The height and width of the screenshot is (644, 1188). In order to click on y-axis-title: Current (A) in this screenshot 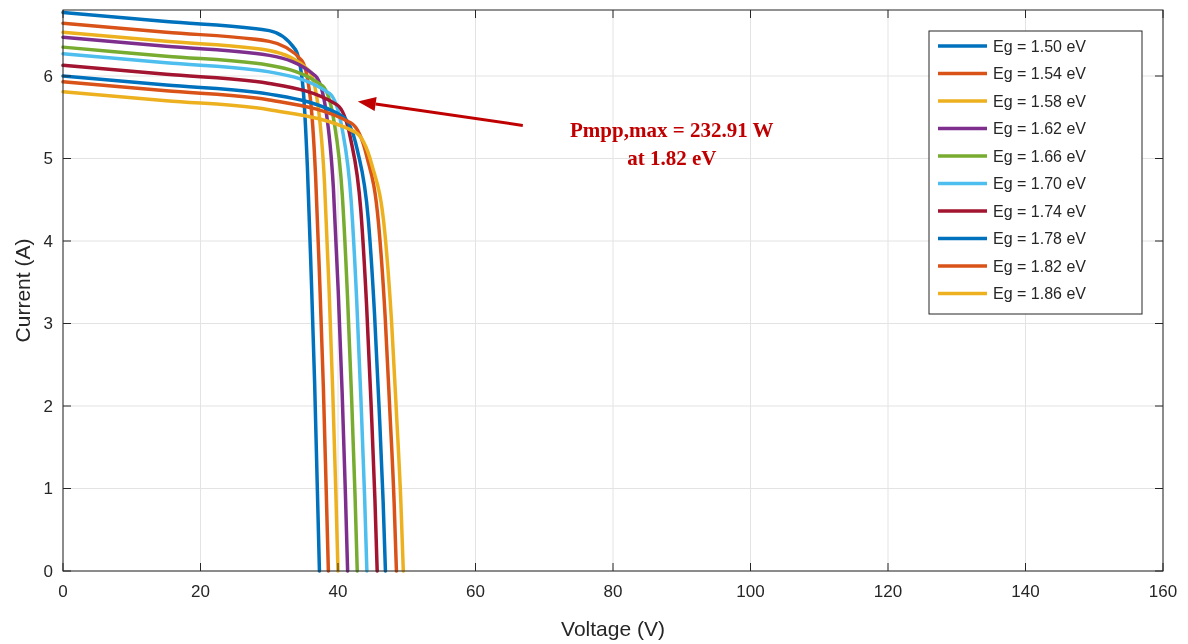, I will do `click(22, 290)`.